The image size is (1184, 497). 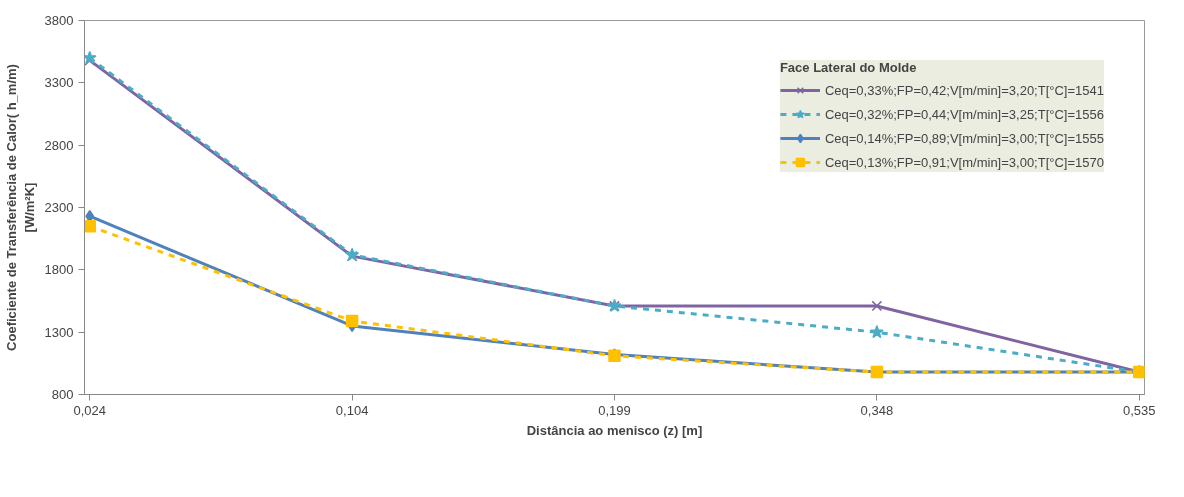 What do you see at coordinates (59, 270) in the screenshot?
I see `y-tick-label: 1800` at bounding box center [59, 270].